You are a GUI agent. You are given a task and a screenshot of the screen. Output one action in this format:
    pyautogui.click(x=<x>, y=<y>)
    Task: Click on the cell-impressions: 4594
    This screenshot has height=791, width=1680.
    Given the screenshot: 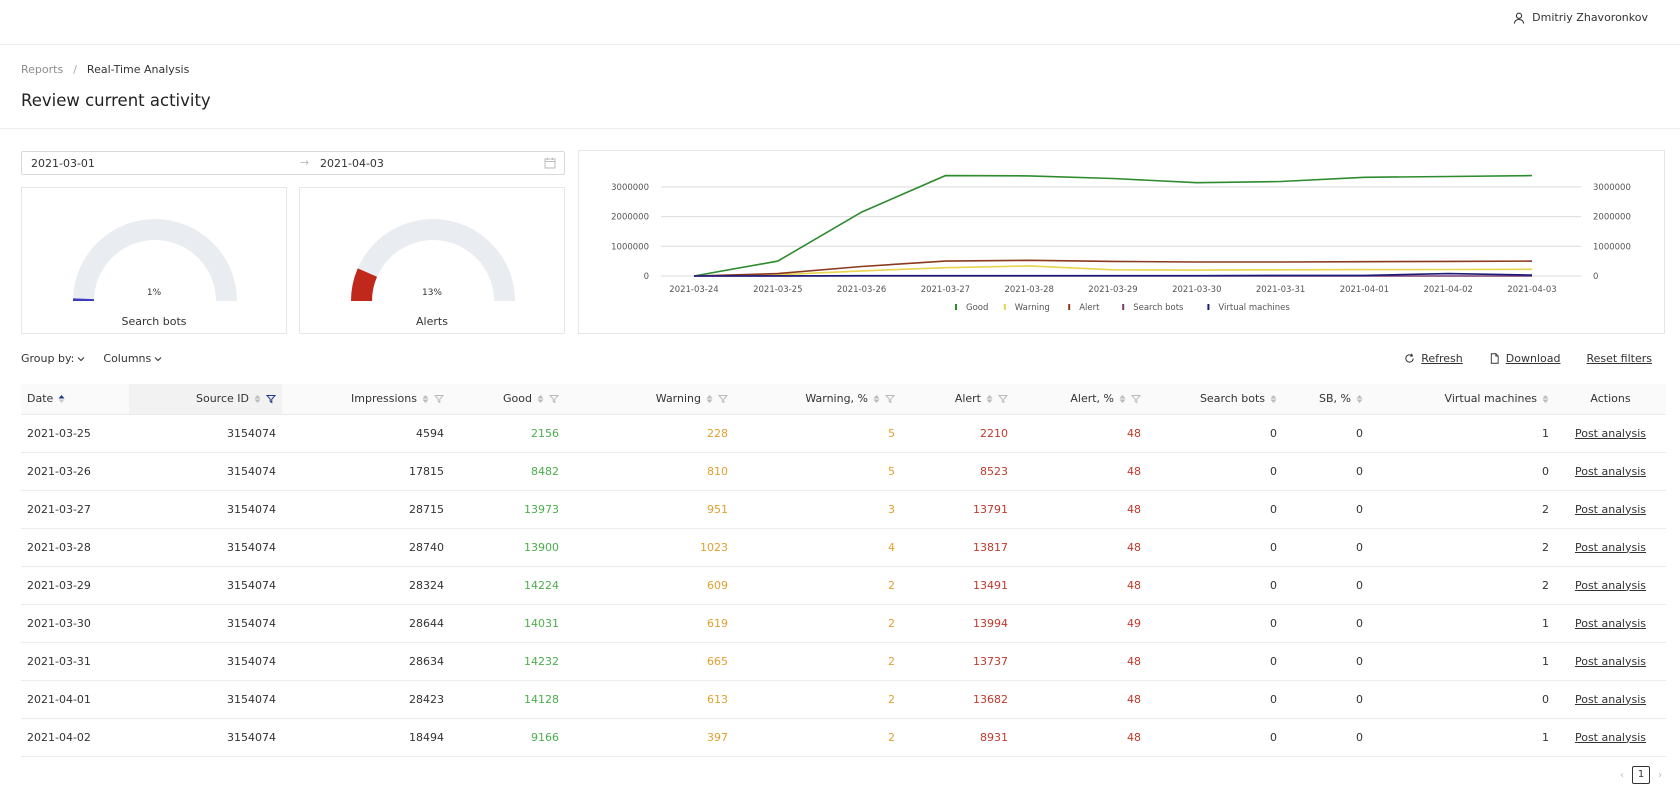 What is the action you would take?
    pyautogui.click(x=366, y=433)
    